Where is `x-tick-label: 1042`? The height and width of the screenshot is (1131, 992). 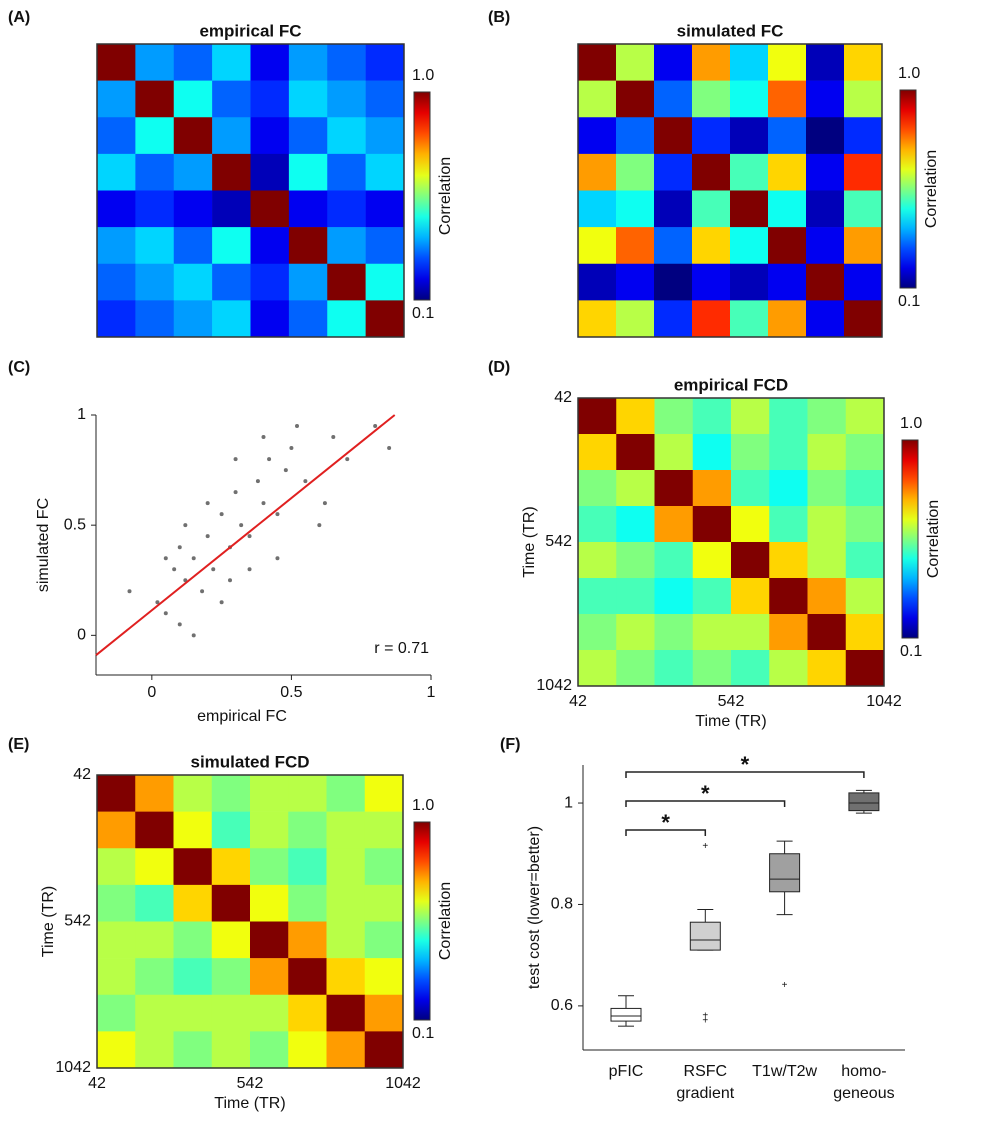
x-tick-label: 1042 is located at coordinates (403, 1083).